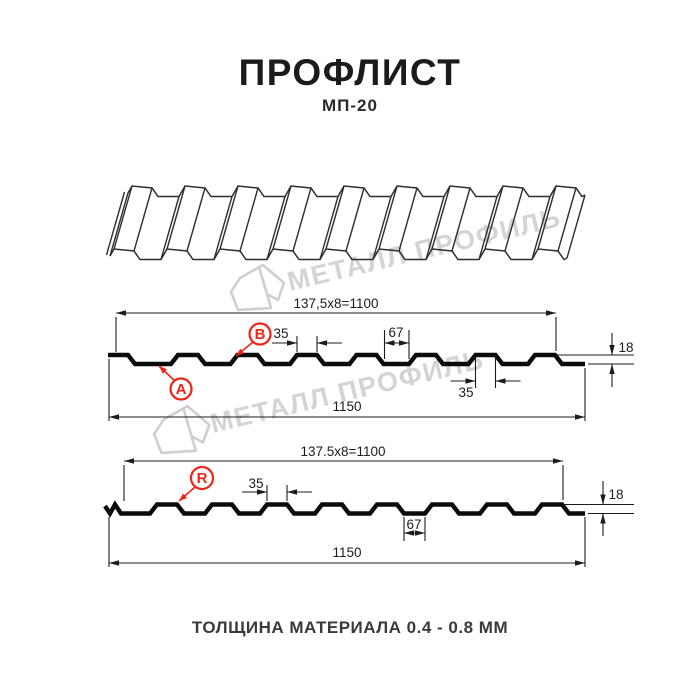  Describe the element at coordinates (181, 389) in the screenshot. I see `marker-a-letter: A` at that location.